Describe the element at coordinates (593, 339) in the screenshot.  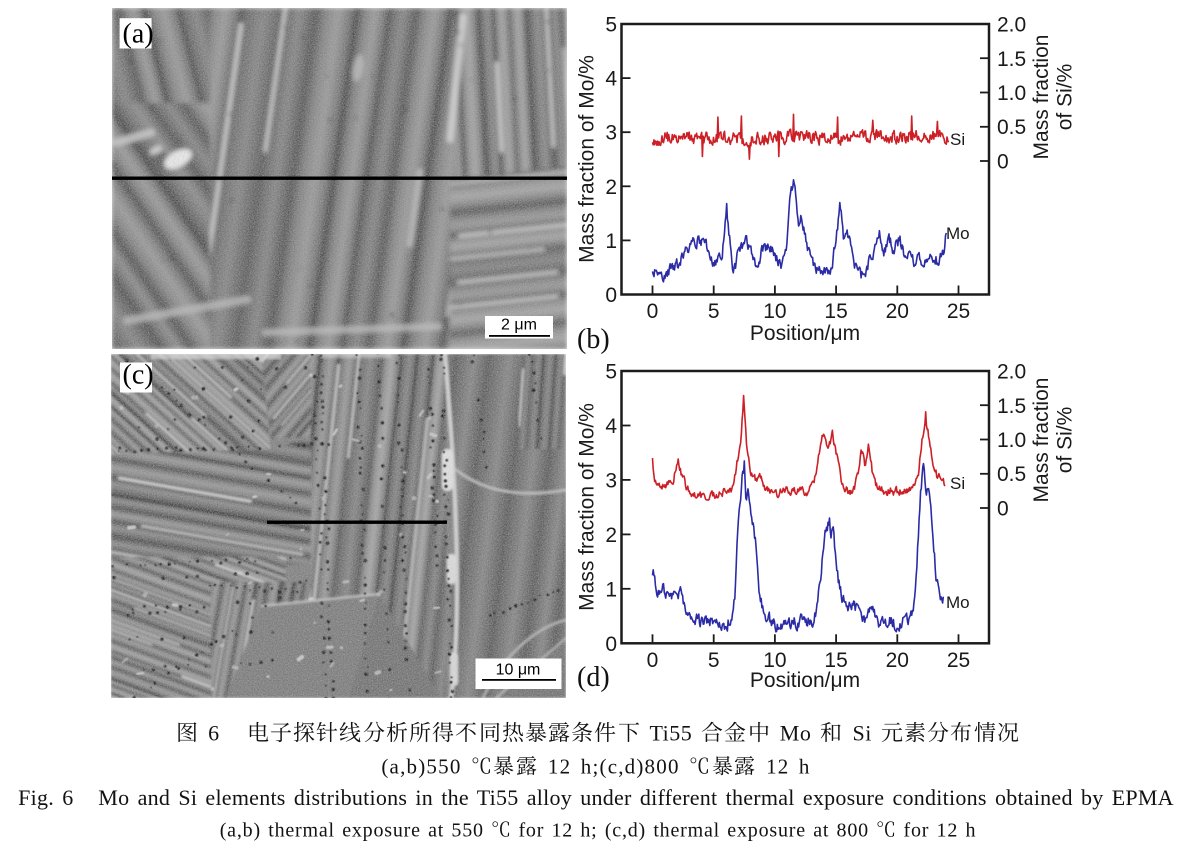
I see `svg-text: (b)` at that location.